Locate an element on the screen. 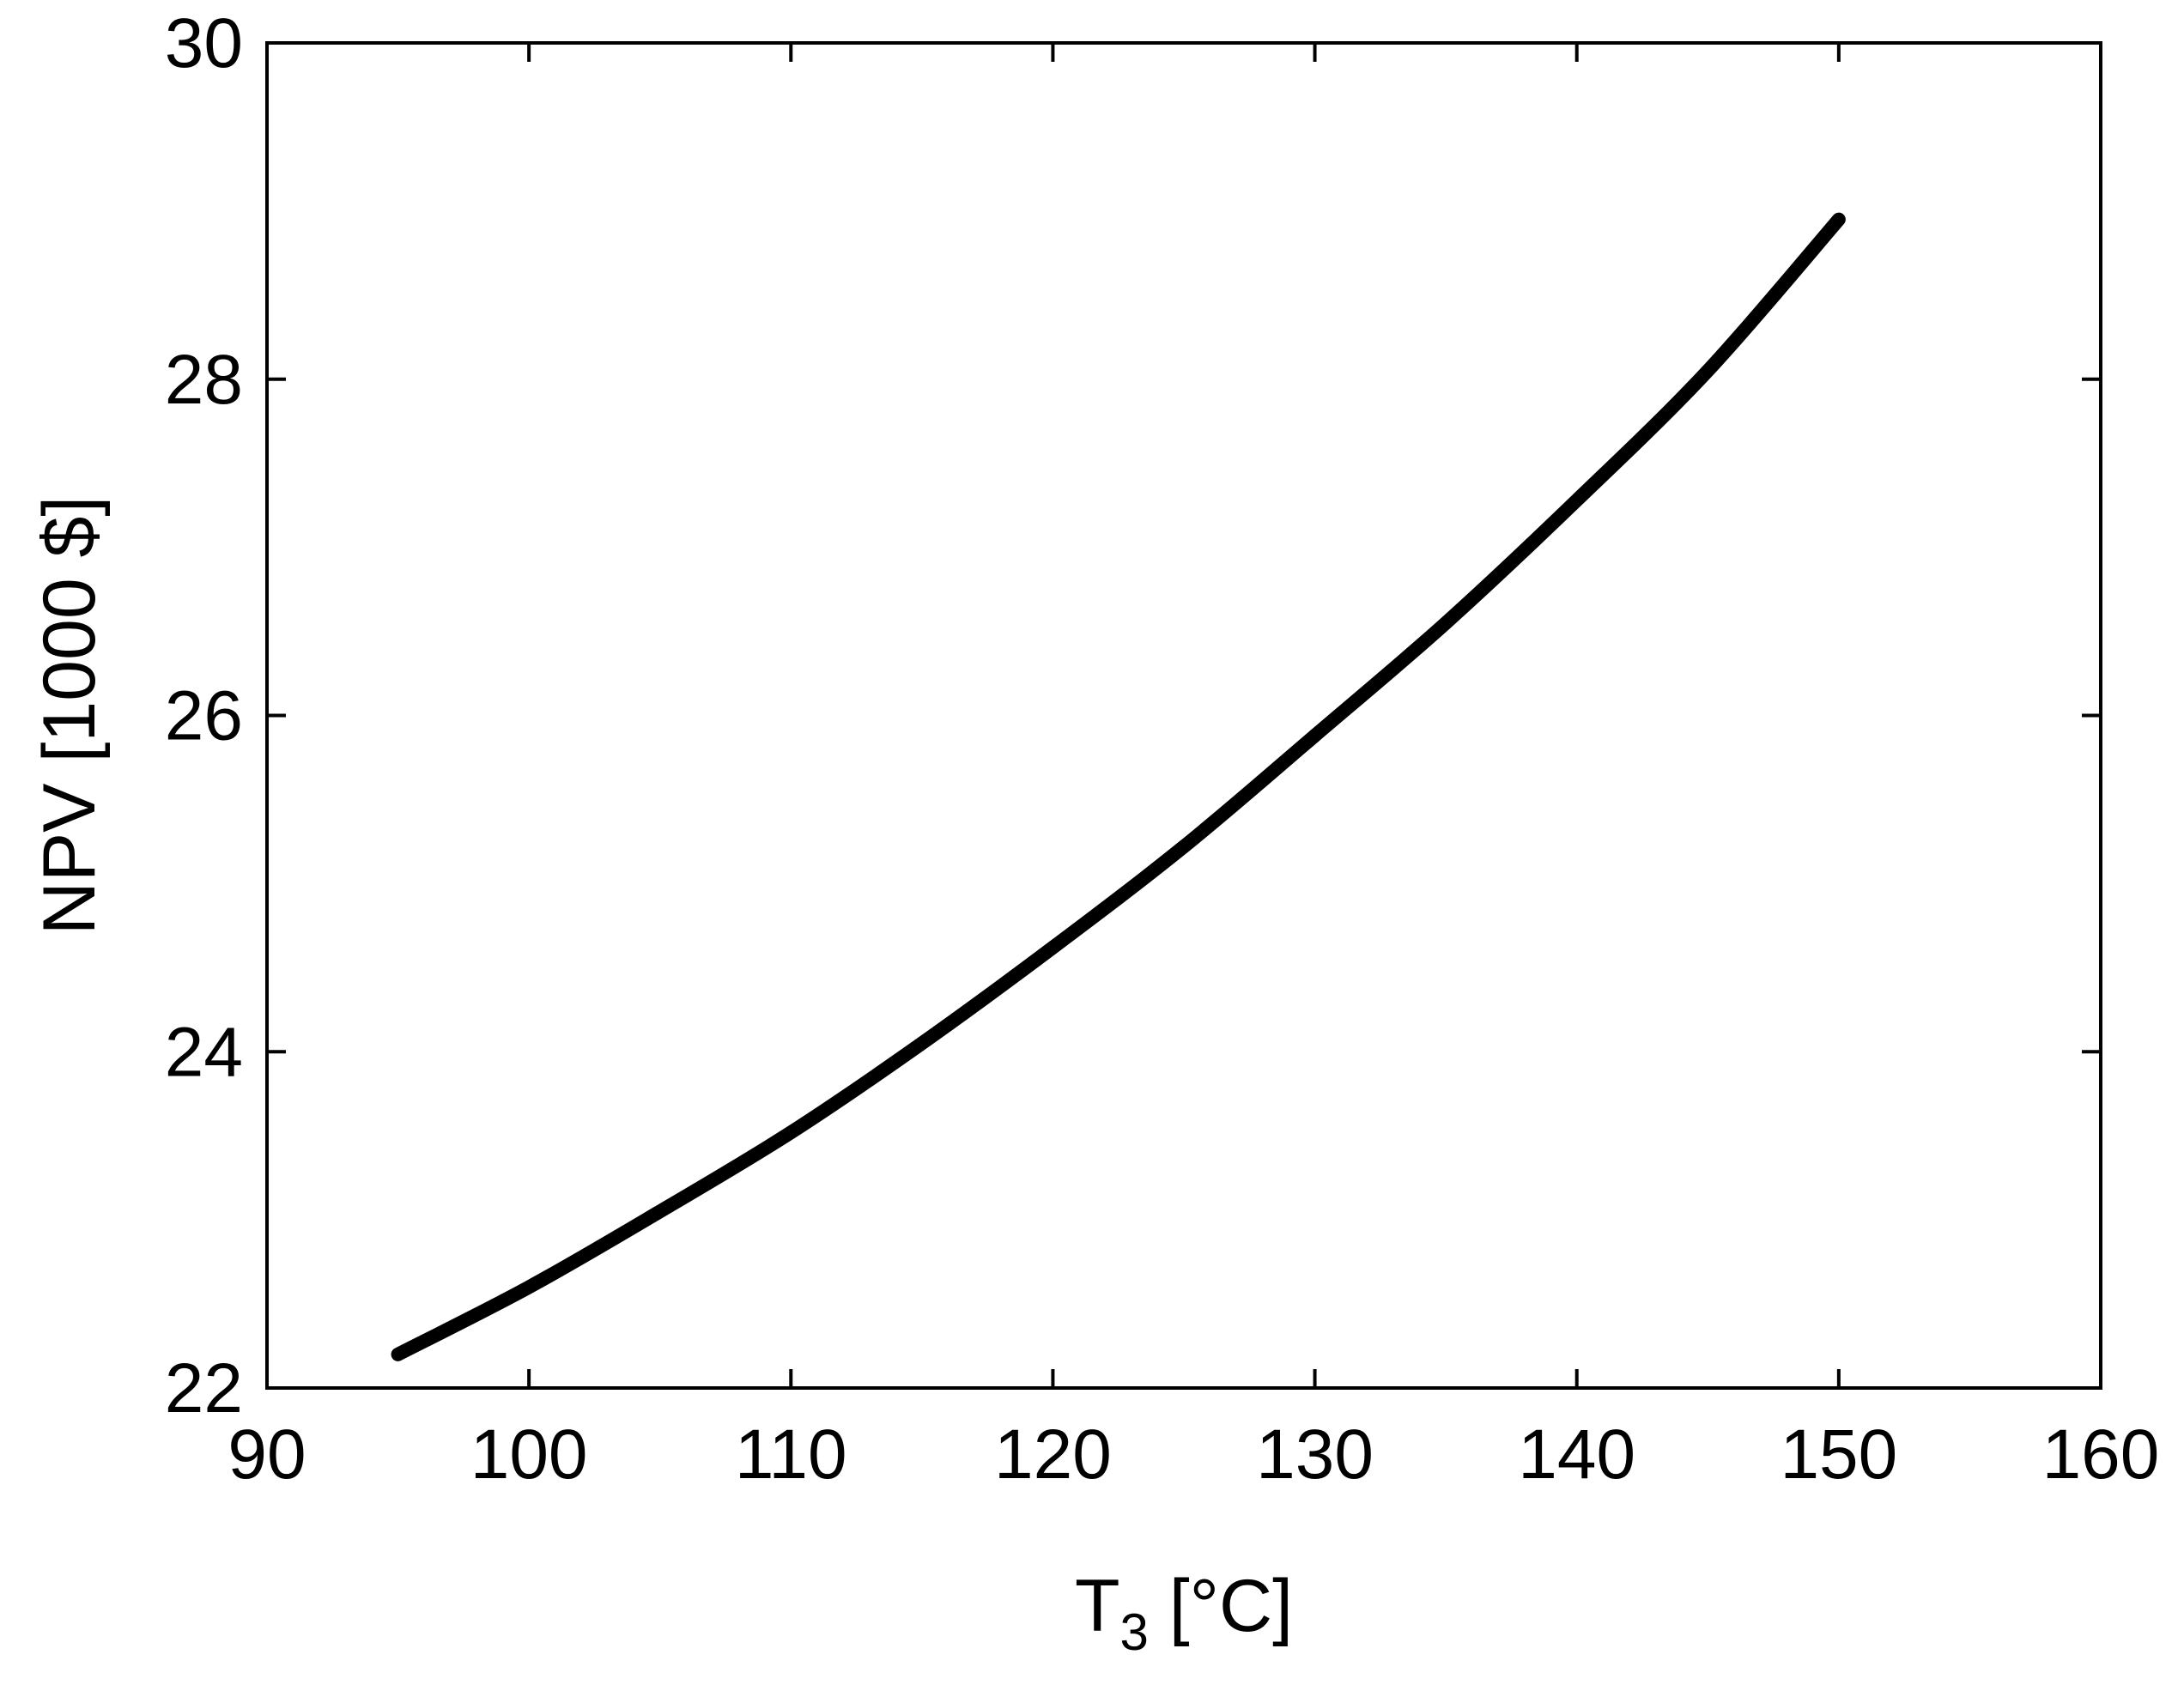  x-axis-title-main: T is located at coordinates (1097, 1606).